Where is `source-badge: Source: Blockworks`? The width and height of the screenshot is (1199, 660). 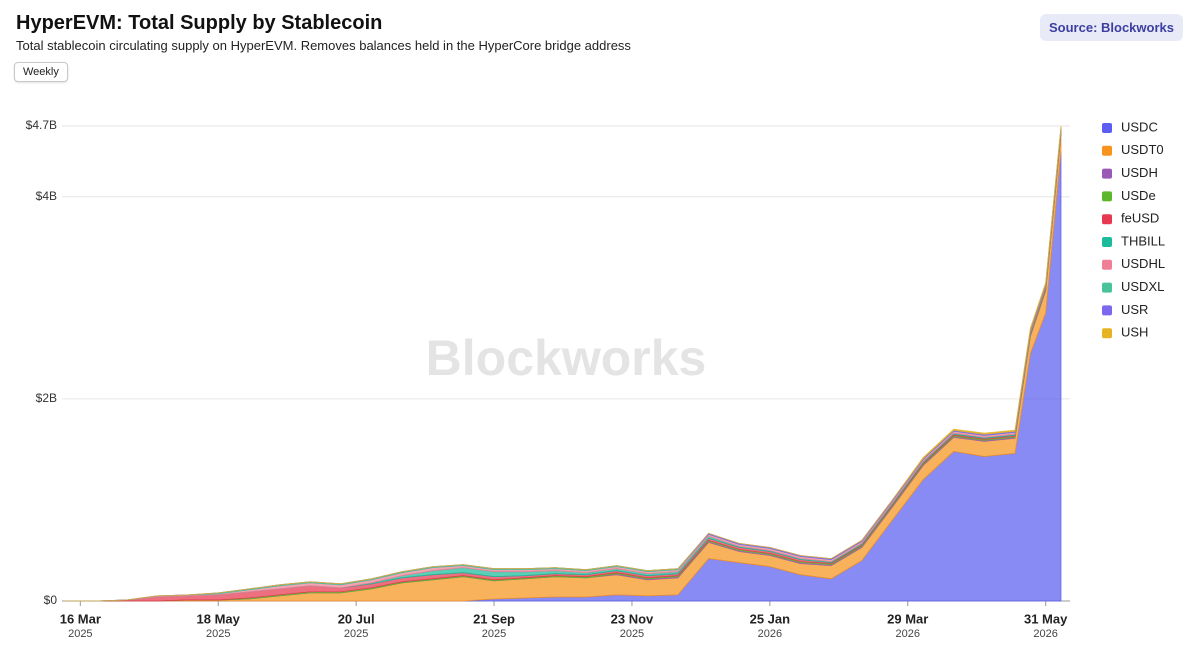
source-badge: Source: Blockworks is located at coordinates (1111, 27).